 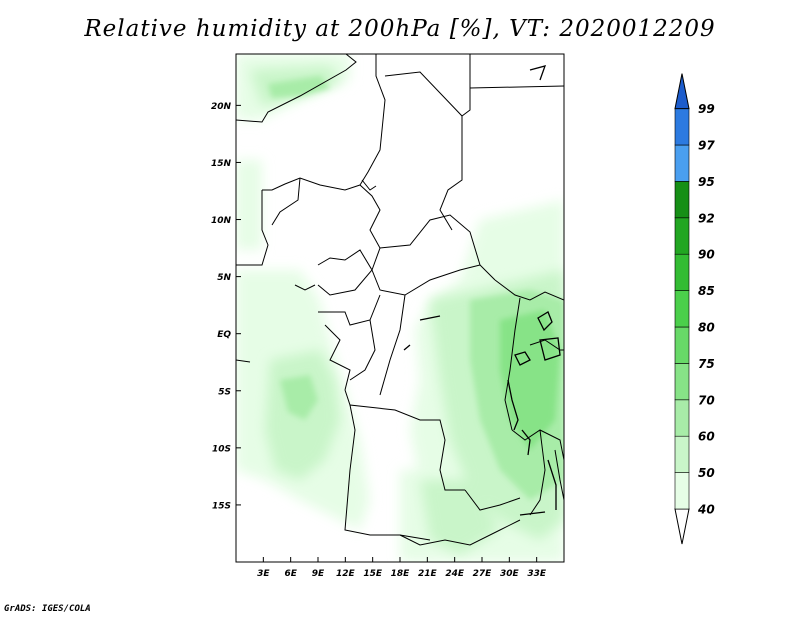 I want to click on grads-credit: GrADS: IGES/COLA, so click(x=47, y=609).